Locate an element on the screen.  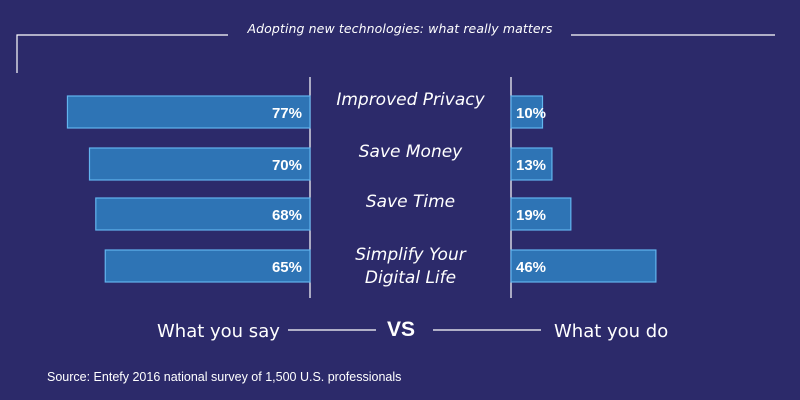
do-value-label: 13% is located at coordinates (531, 165).